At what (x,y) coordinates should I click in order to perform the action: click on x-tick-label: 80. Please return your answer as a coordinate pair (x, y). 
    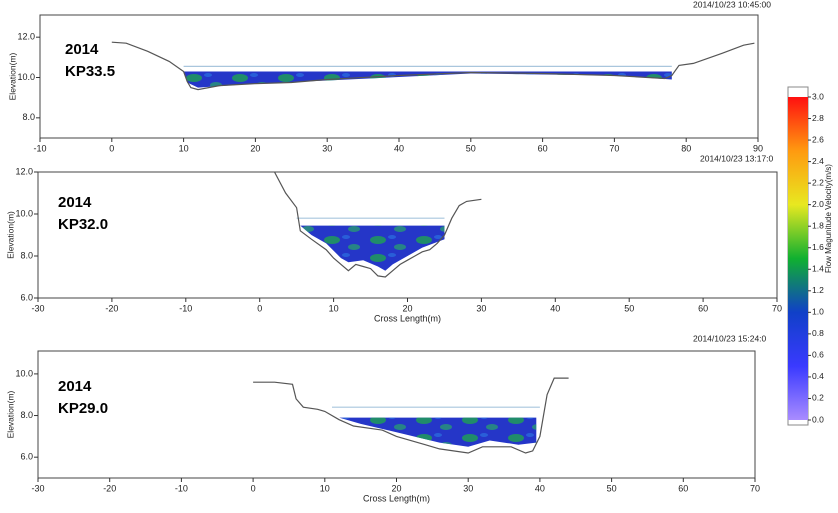
    Looking at the image, I should click on (686, 148).